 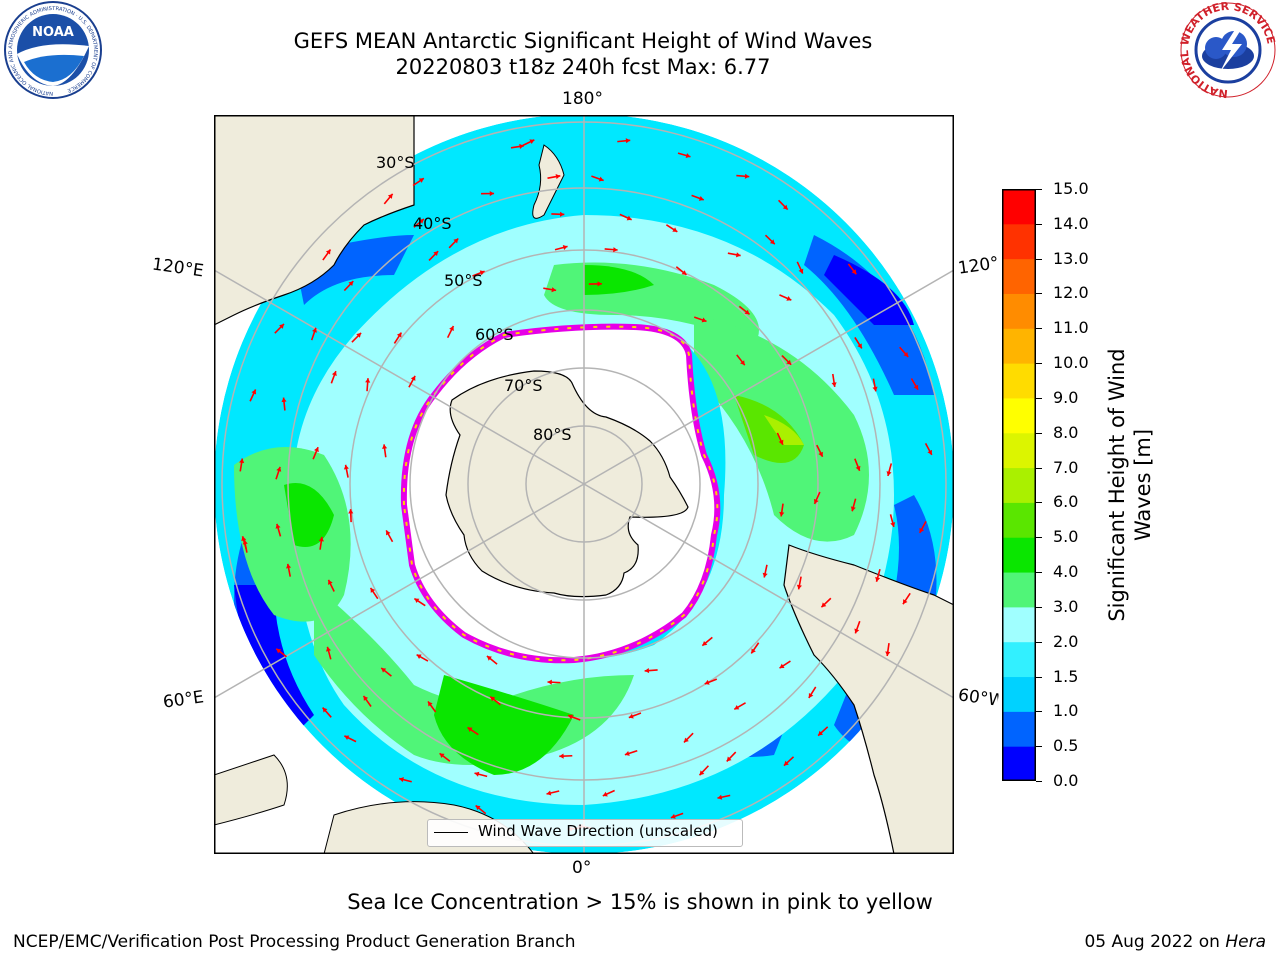 What do you see at coordinates (552, 434) in the screenshot?
I see `lat-label-80s: 80°S` at bounding box center [552, 434].